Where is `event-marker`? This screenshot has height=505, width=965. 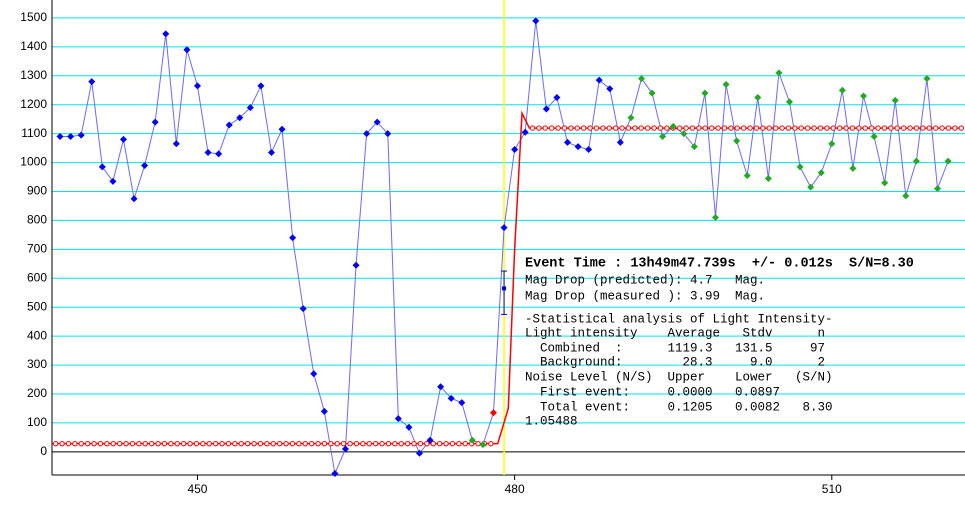 event-marker is located at coordinates (504, 288).